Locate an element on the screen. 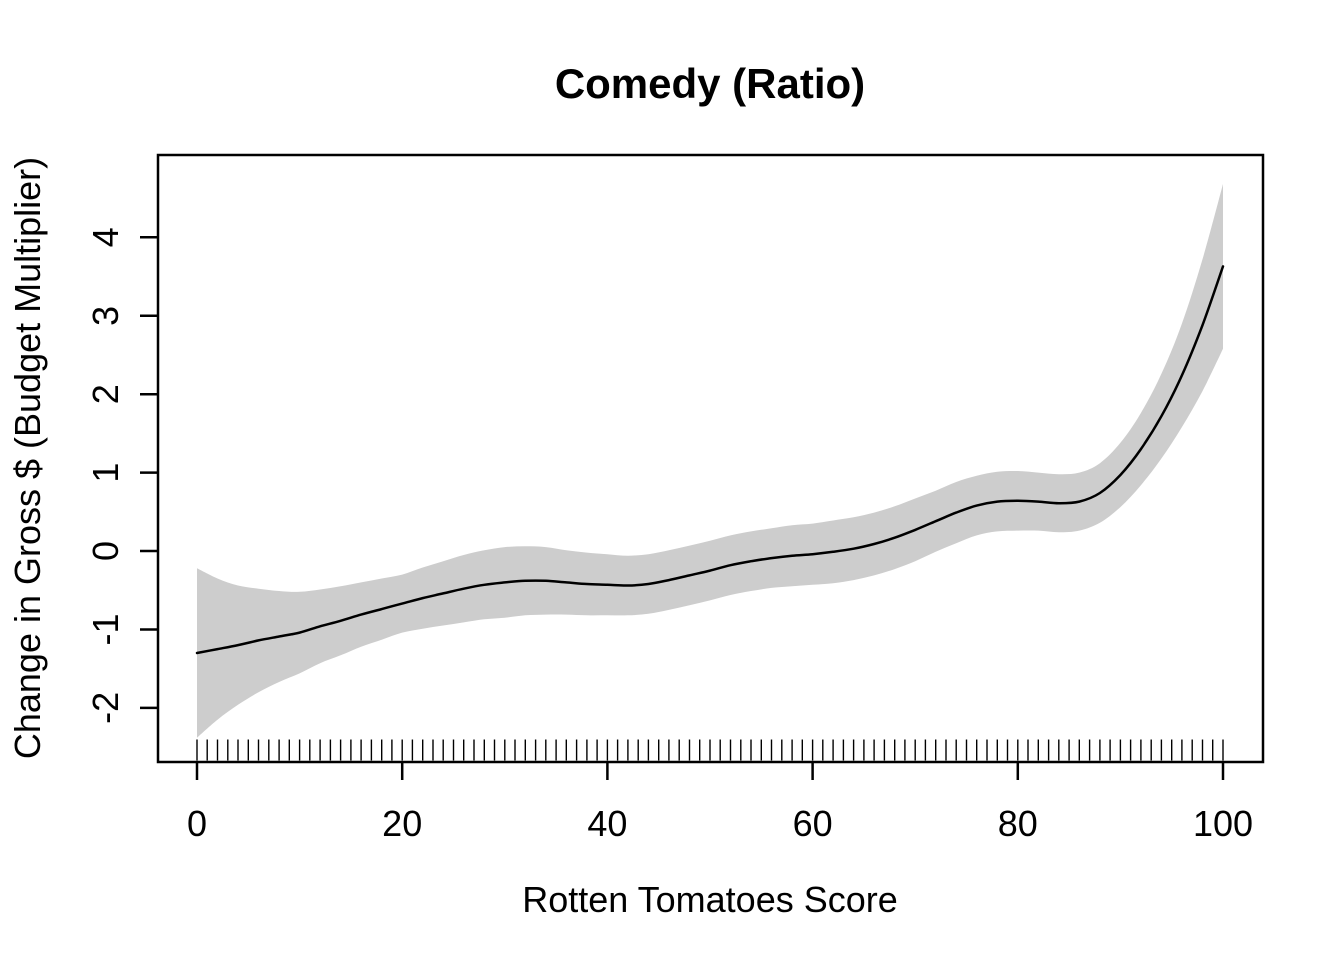  y-tick-label: 0 is located at coordinates (105, 551).